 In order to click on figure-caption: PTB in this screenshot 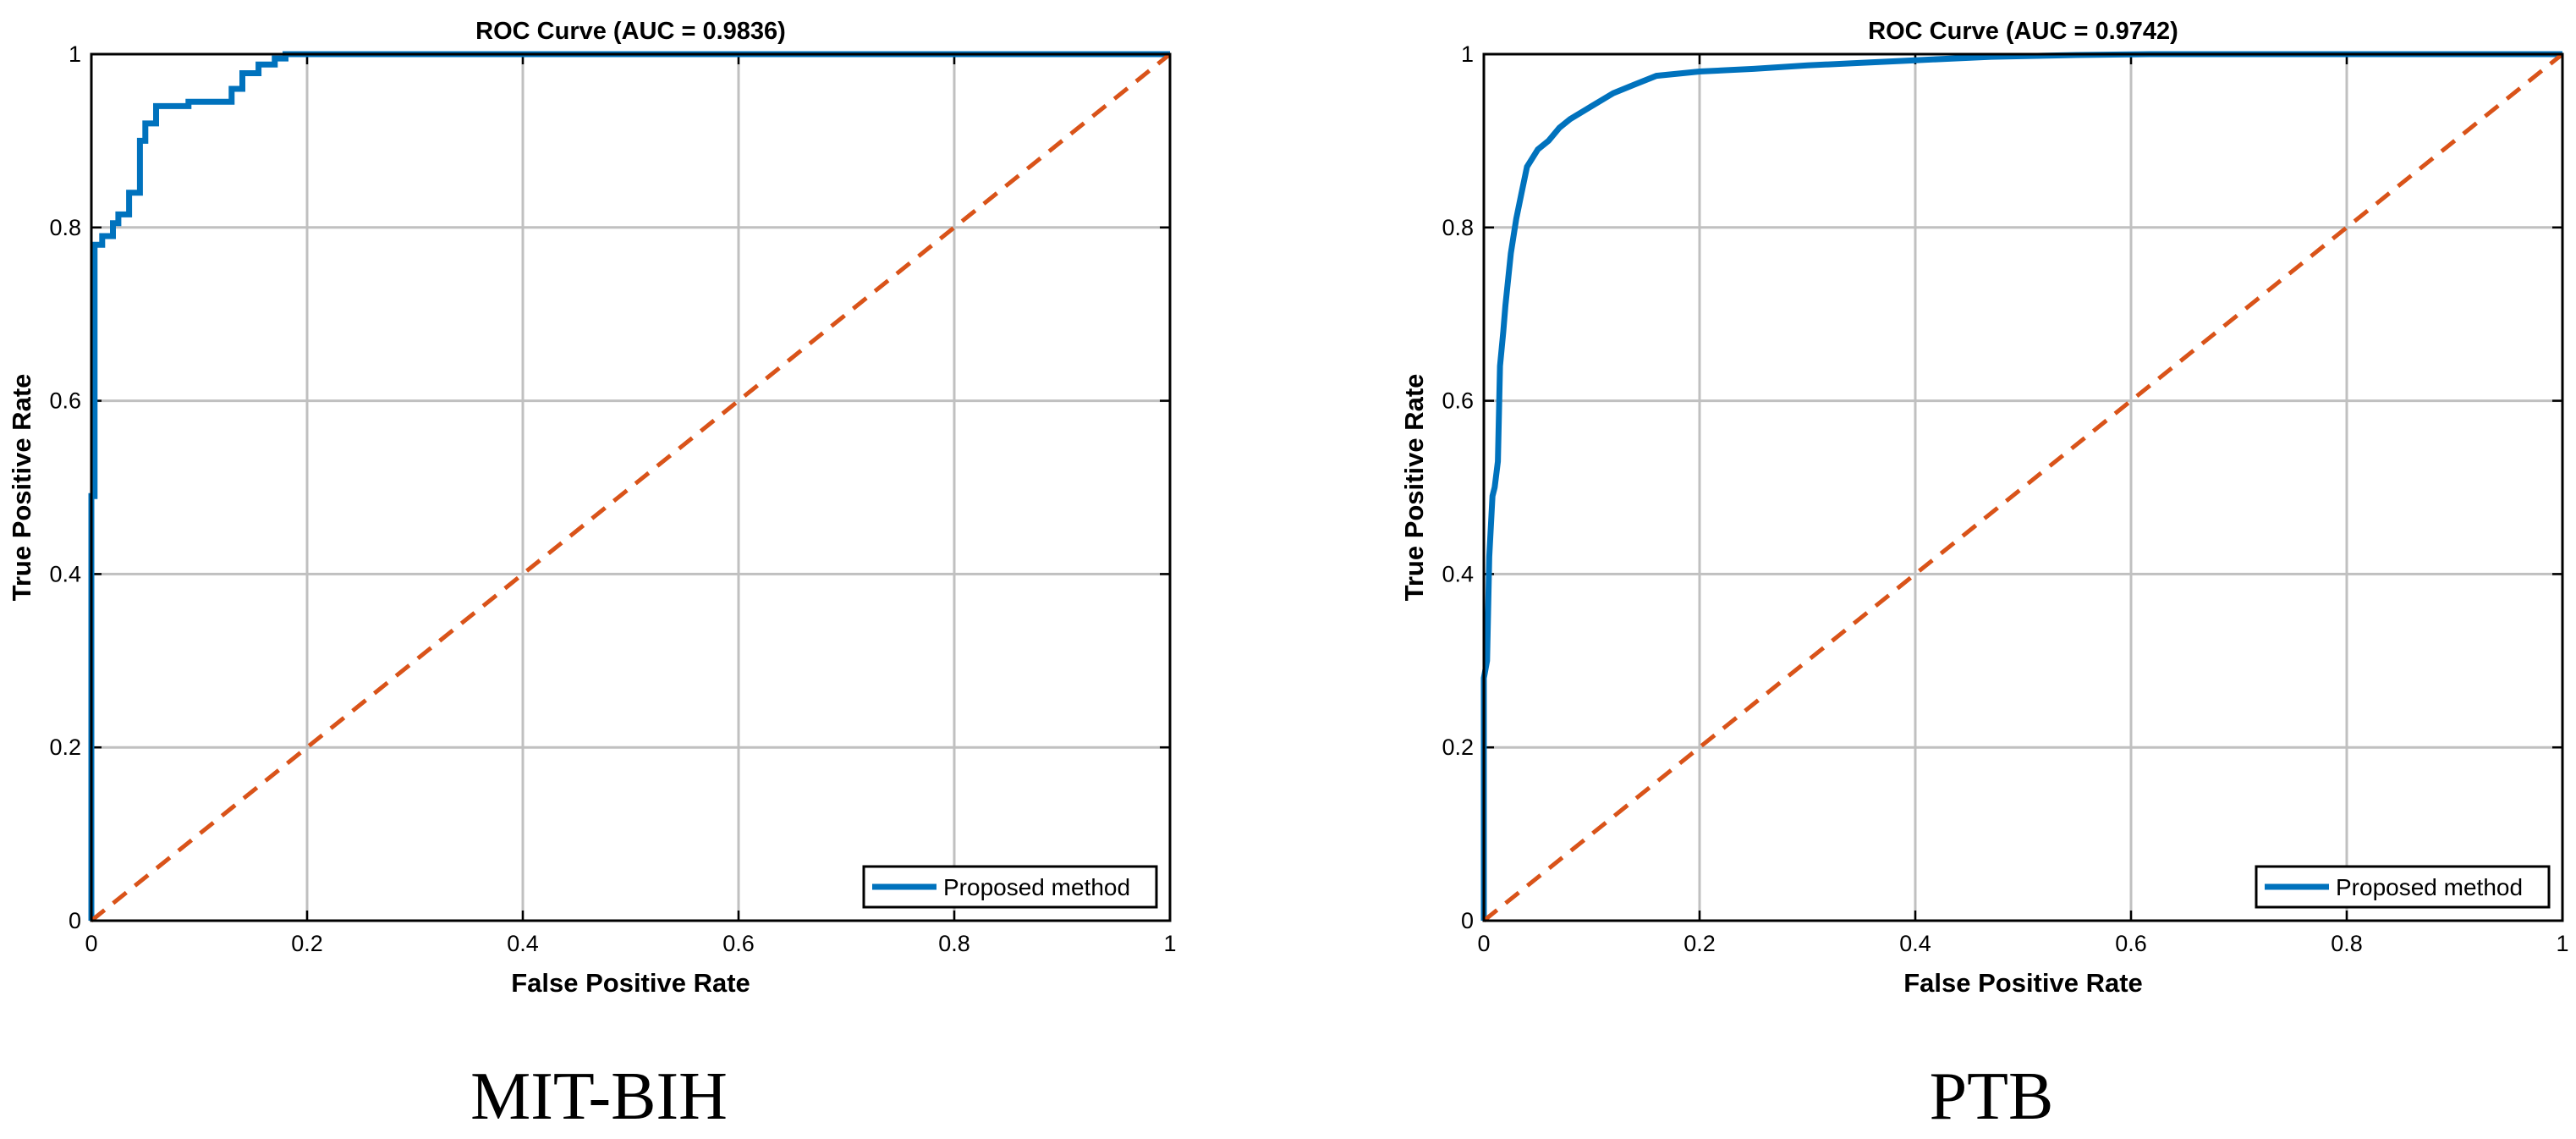, I will do `click(1992, 1096)`.